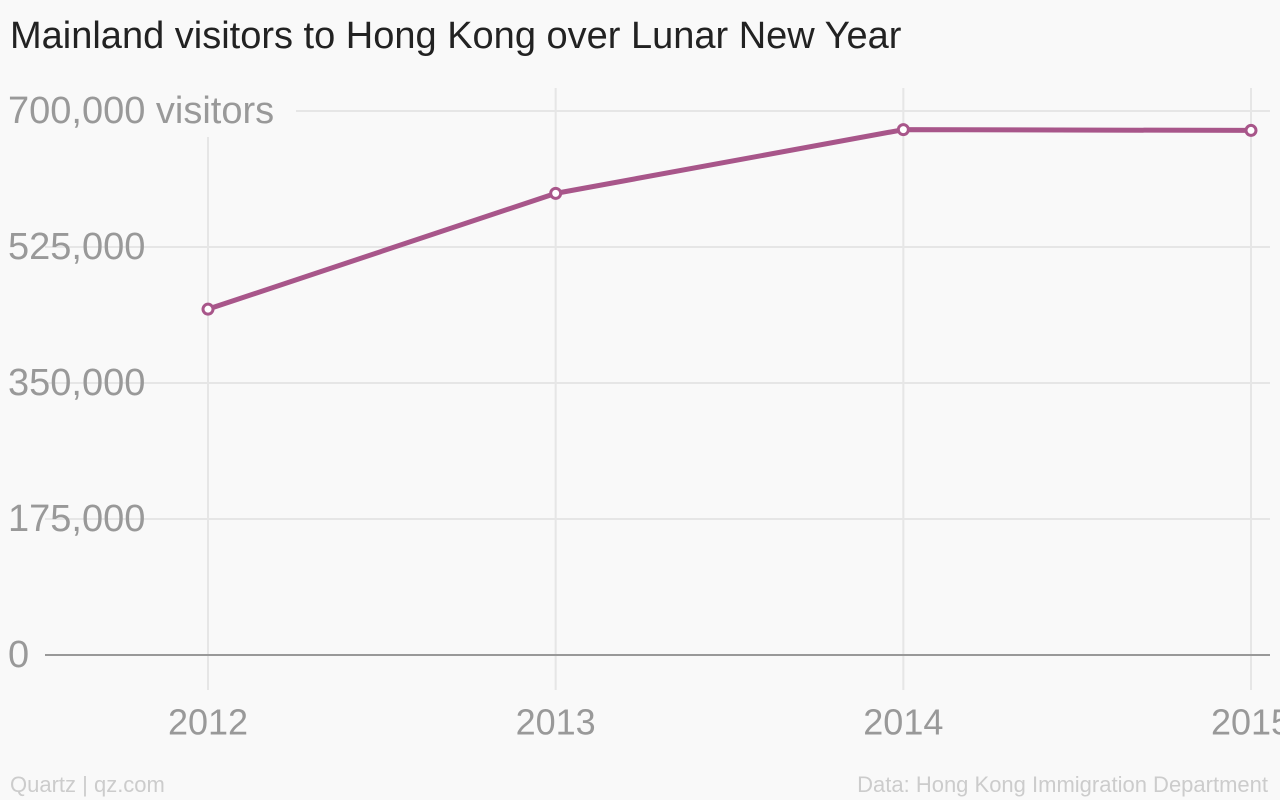 Image resolution: width=1280 pixels, height=800 pixels. Describe the element at coordinates (18, 655) in the screenshot. I see `y-tick-label: 0` at that location.